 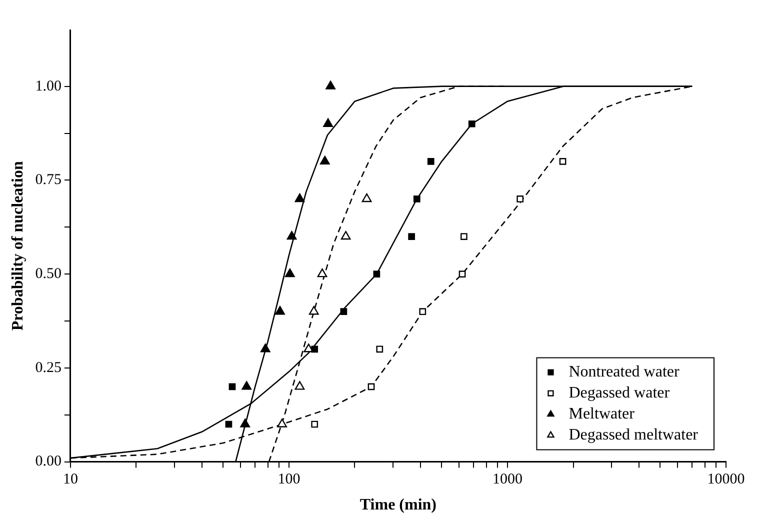 What do you see at coordinates (726, 480) in the screenshot?
I see `x-tick-label: 10000` at bounding box center [726, 480].